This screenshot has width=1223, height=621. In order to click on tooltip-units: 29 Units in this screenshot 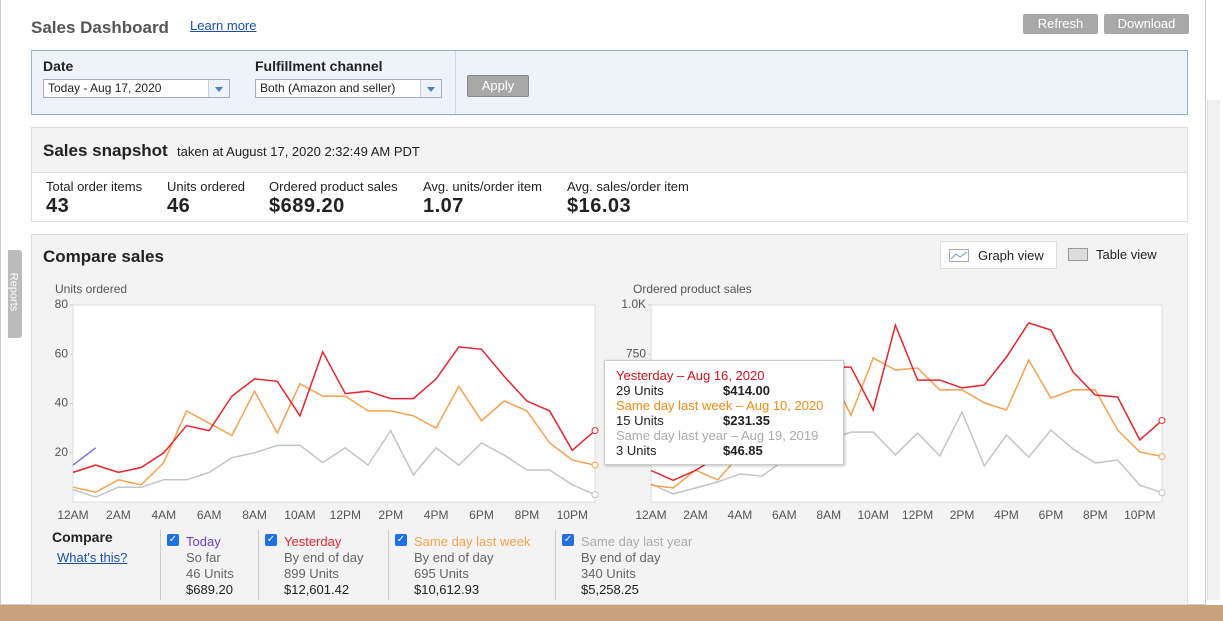, I will do `click(640, 390)`.